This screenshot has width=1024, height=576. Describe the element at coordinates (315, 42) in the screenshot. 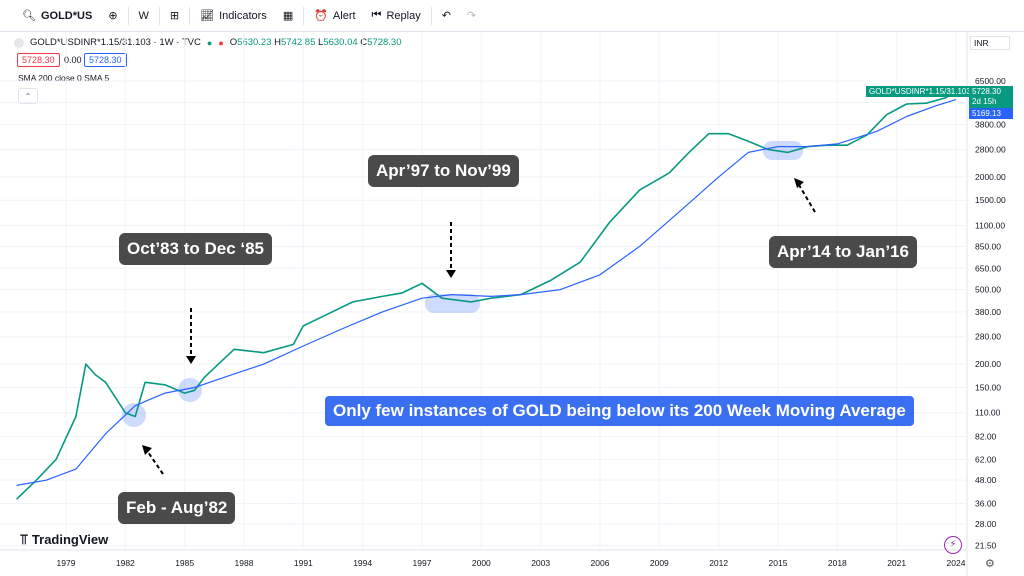

I see `ohlc-values: O5630.23 H5742.85 L5630.04 C5728.30` at that location.